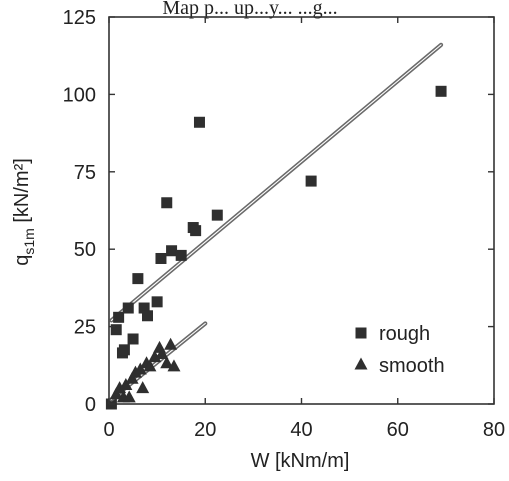  What do you see at coordinates (22, 260) in the screenshot?
I see `y-axis-label-main: q` at bounding box center [22, 260].